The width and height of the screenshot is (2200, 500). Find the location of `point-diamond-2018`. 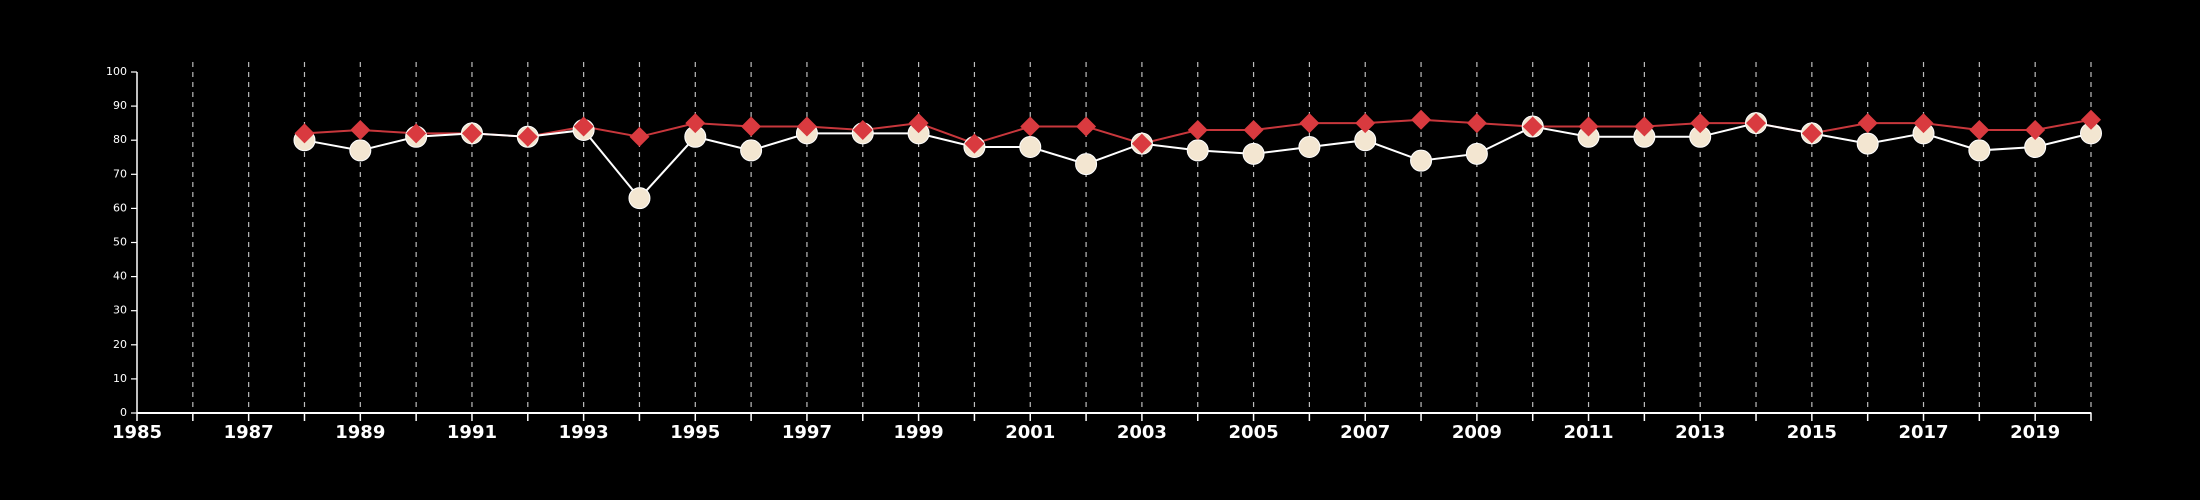

point-diamond-2018 is located at coordinates (1979, 129).